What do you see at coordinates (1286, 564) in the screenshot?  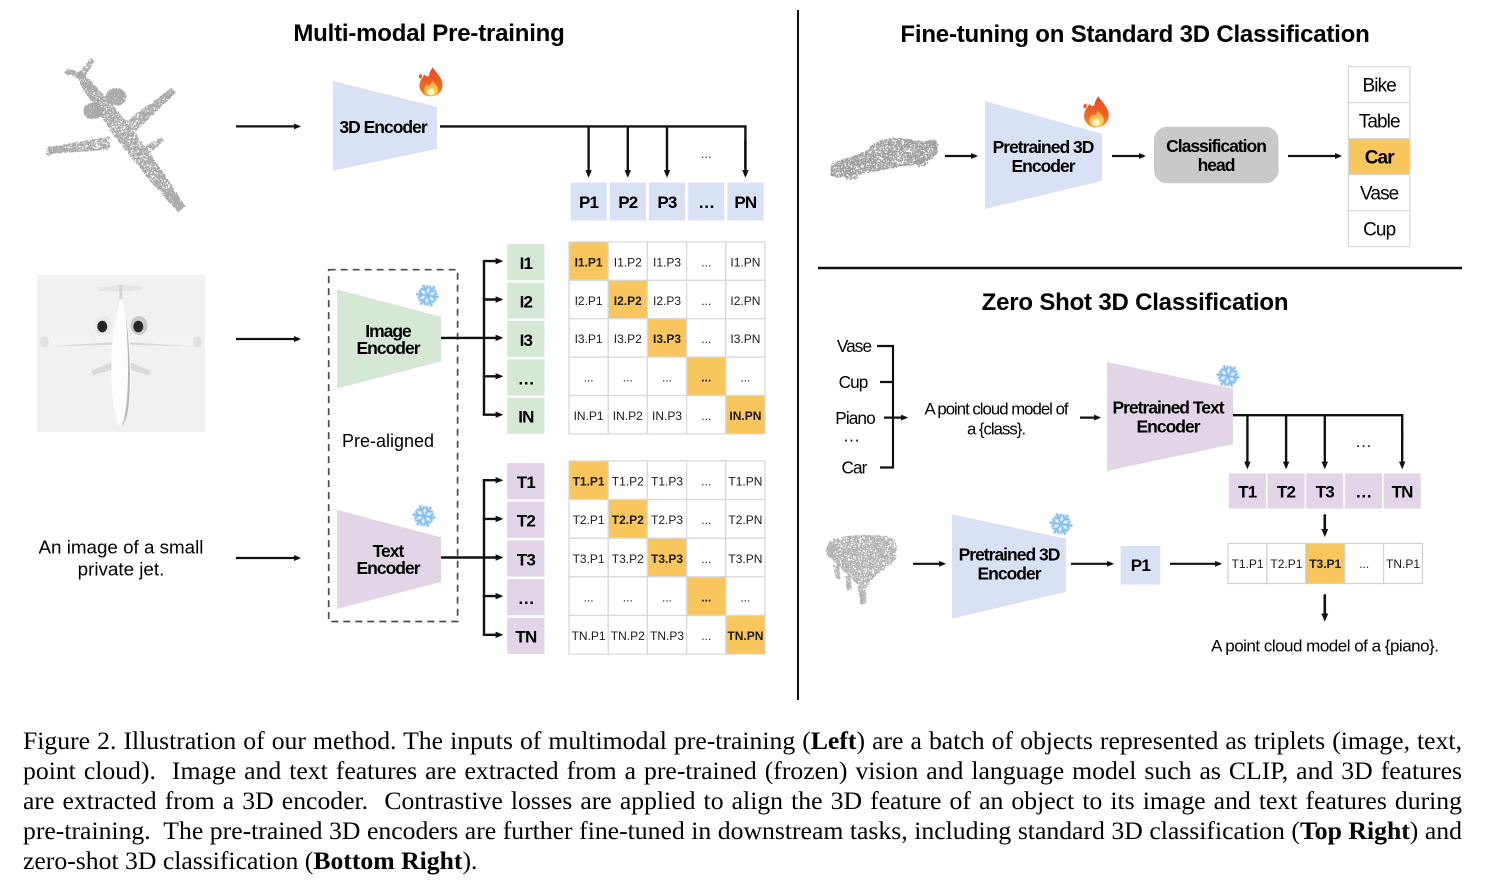 I see `svg-text: T2.P1` at bounding box center [1286, 564].